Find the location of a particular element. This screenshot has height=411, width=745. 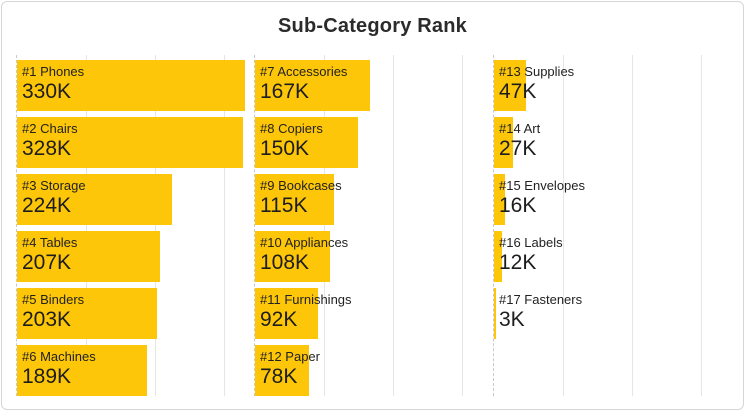

bar-rank-category-label: #11 Furnishings is located at coordinates (306, 299).